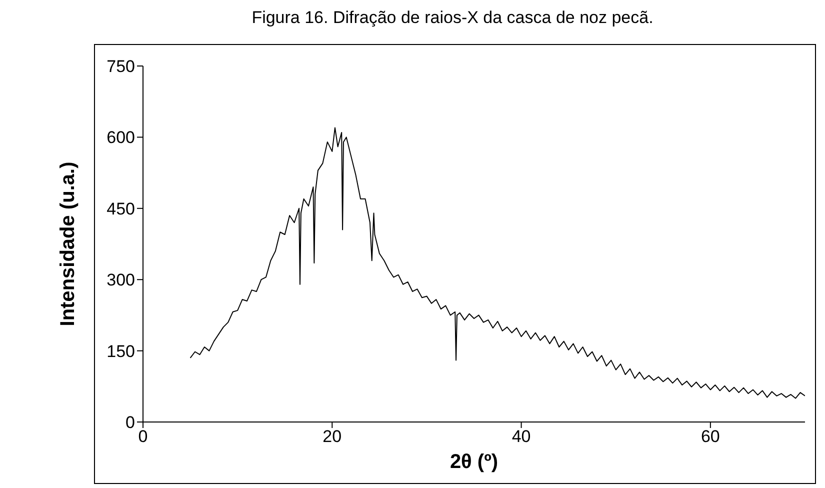  What do you see at coordinates (120, 280) in the screenshot?
I see `y-tick-label: 300` at bounding box center [120, 280].